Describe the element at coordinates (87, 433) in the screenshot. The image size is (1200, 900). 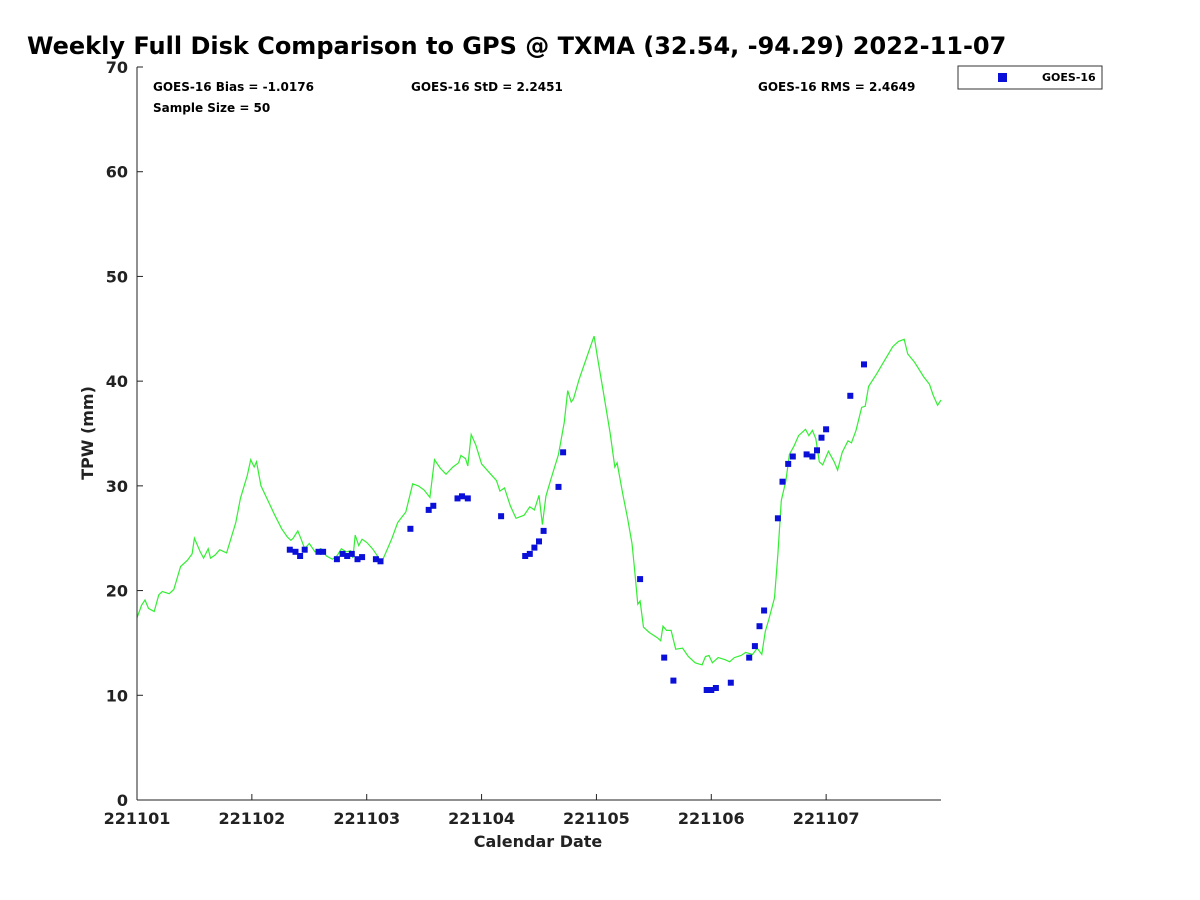
I see `y-axis-label: TPW (mm)` at that location.